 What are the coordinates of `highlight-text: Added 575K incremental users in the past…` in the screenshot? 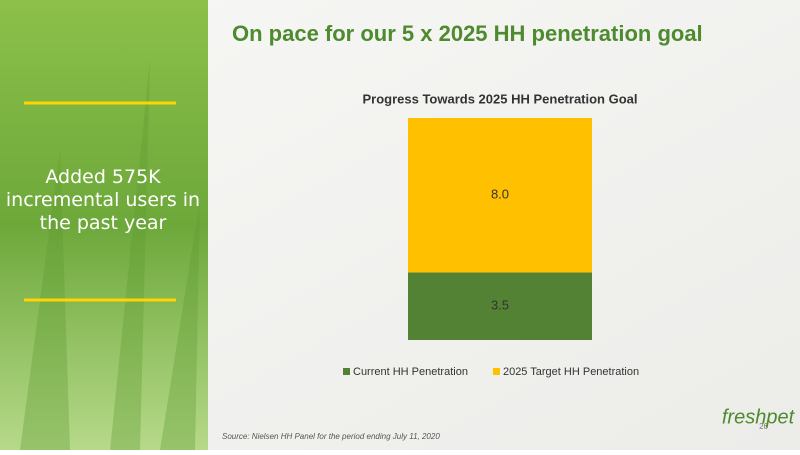 It's located at (103, 200).